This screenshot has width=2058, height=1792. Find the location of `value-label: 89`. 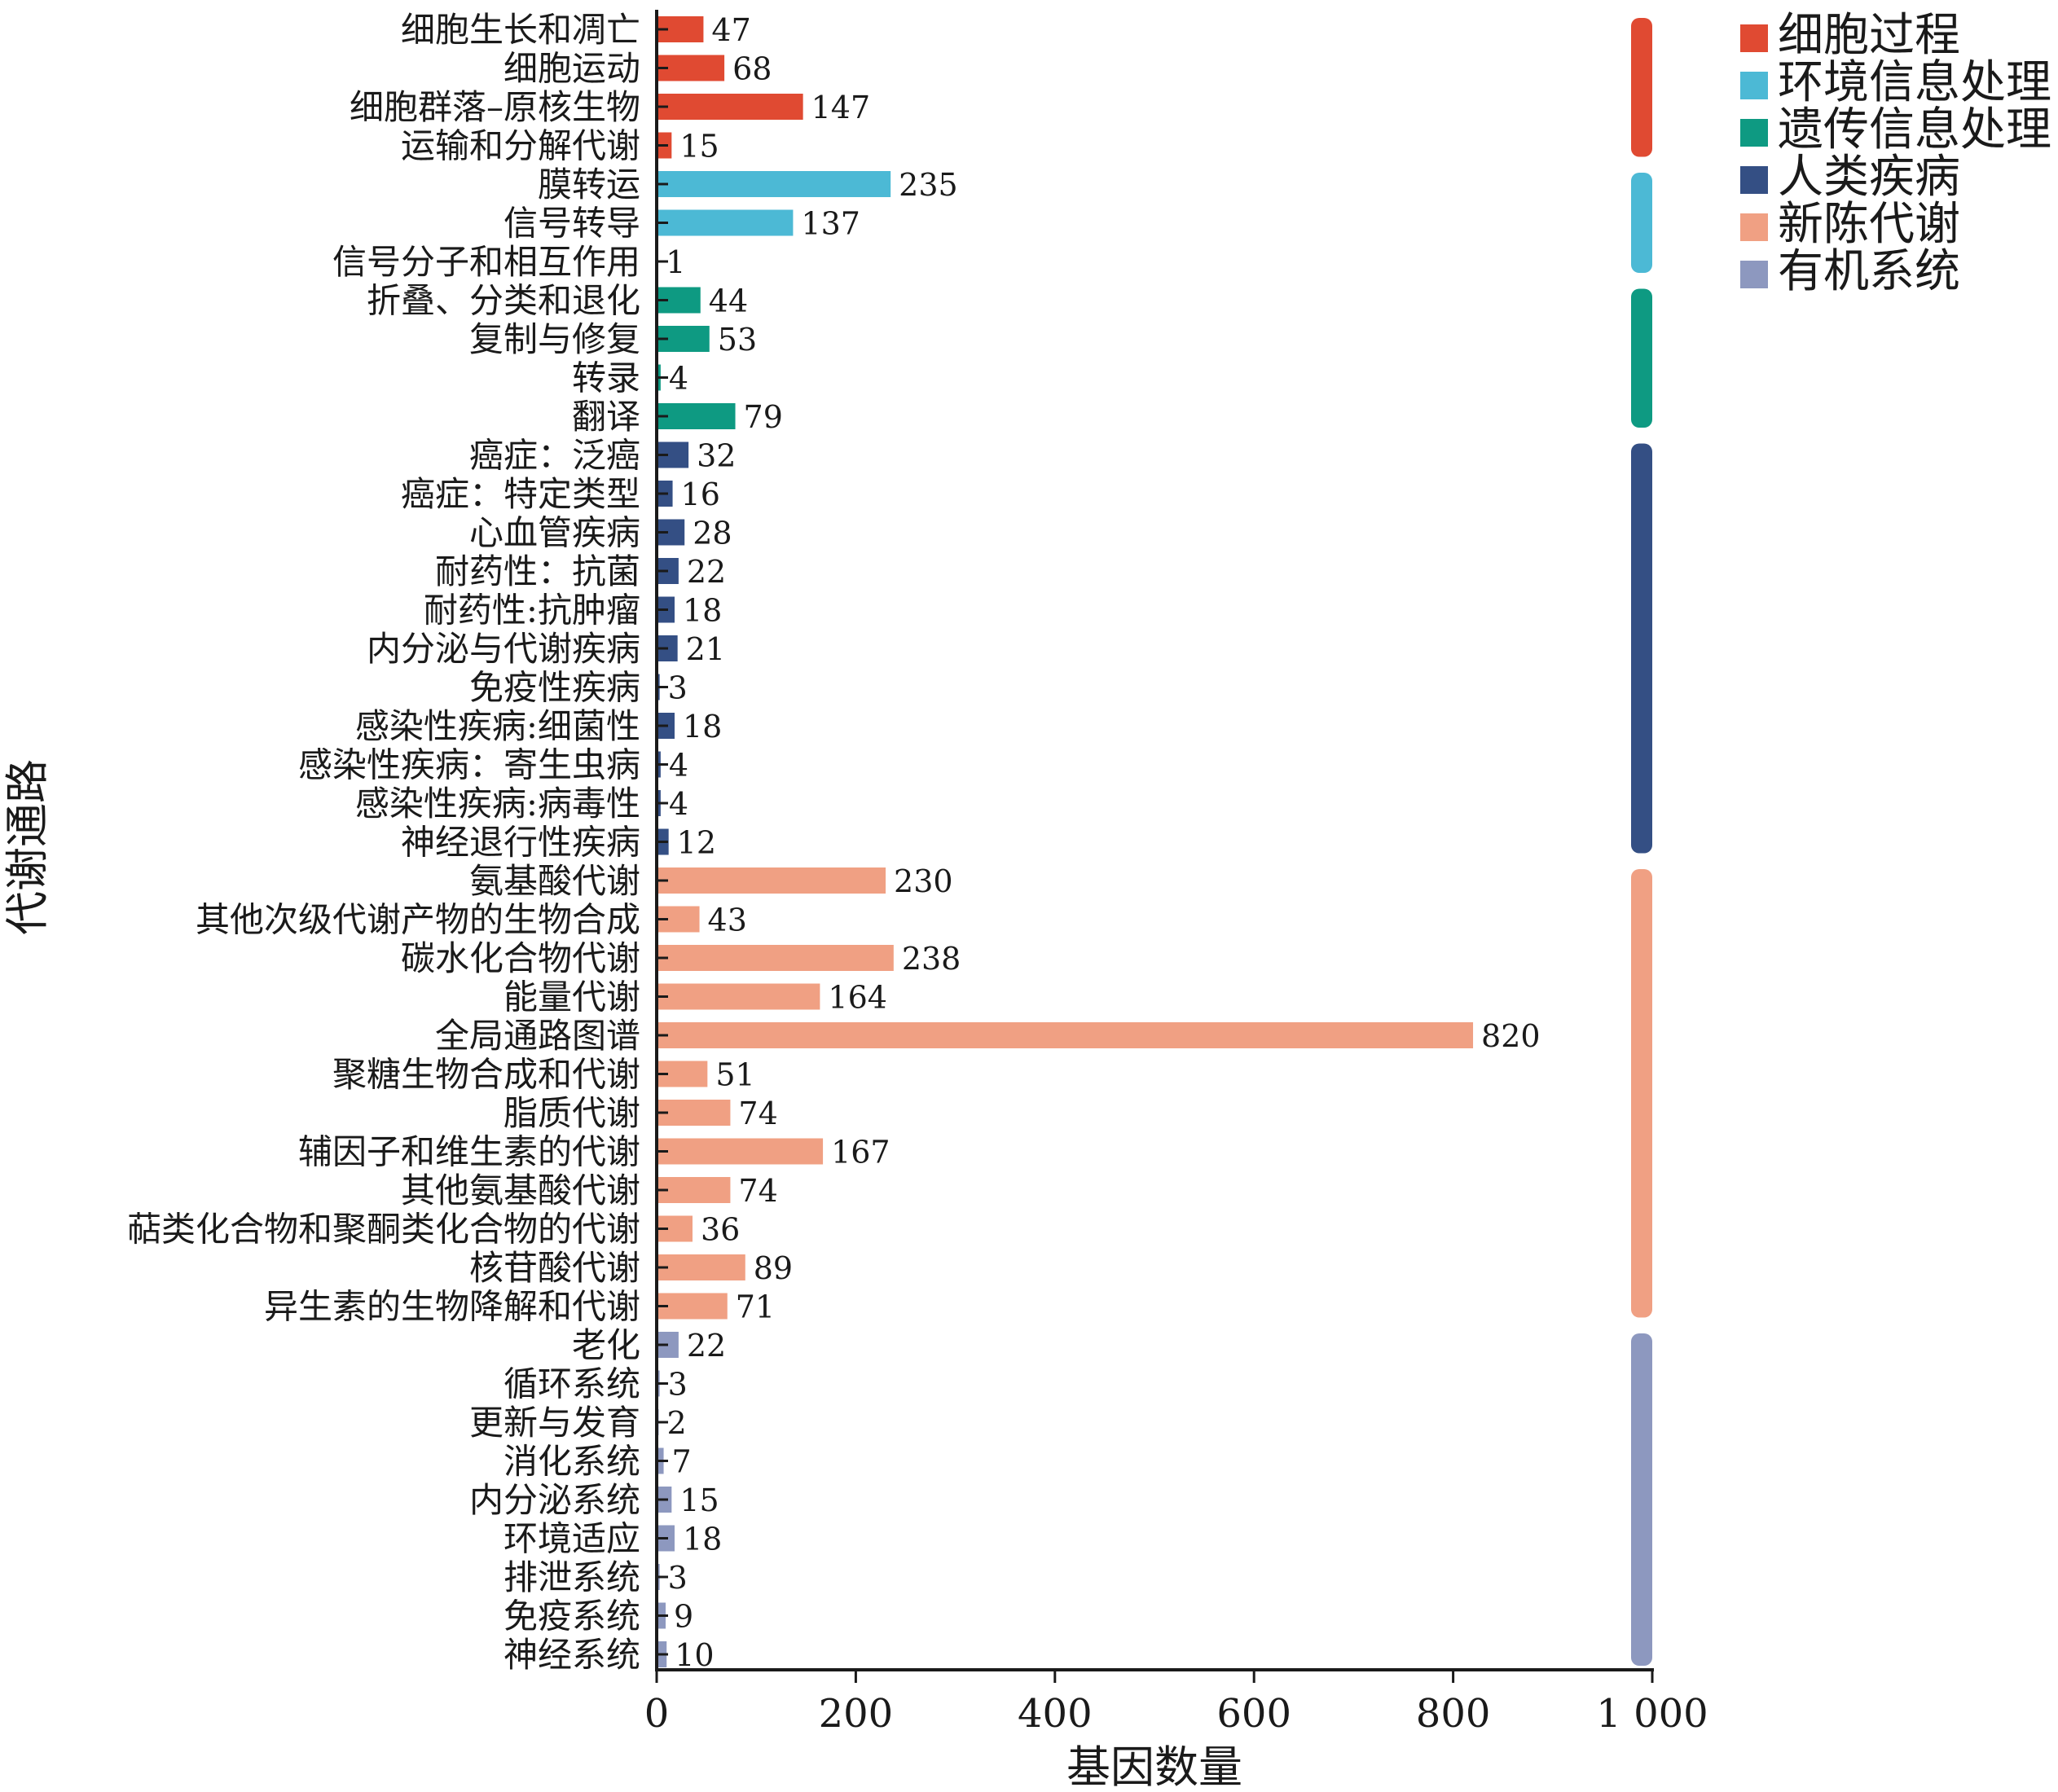

value-label: 89 is located at coordinates (773, 1268).